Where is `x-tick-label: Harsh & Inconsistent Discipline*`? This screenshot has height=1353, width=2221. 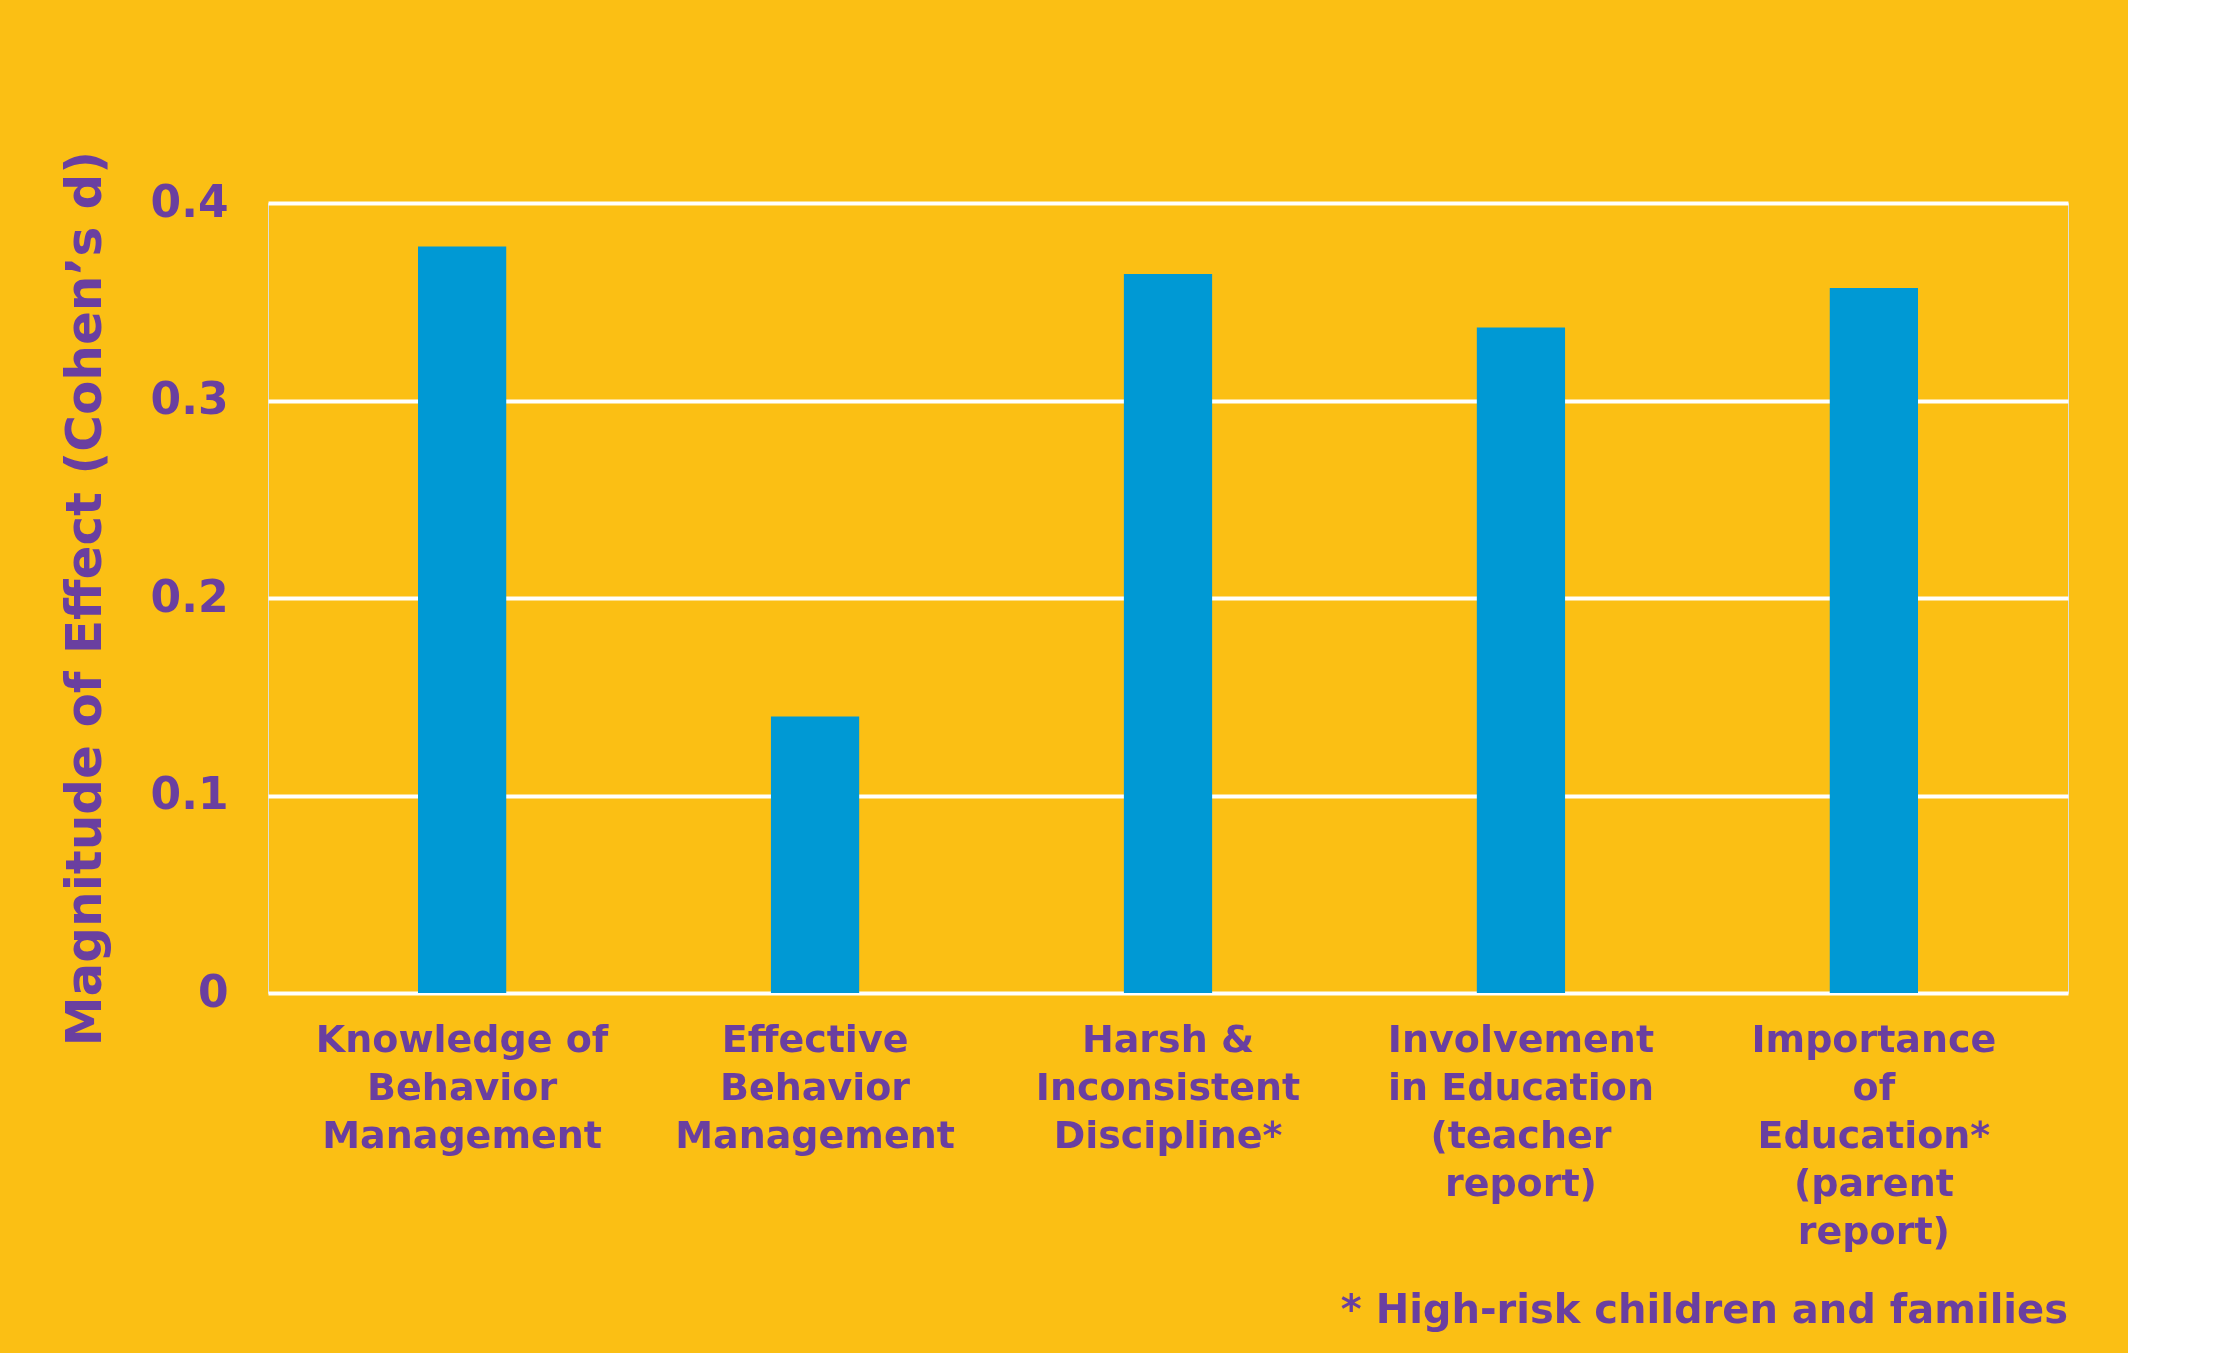
x-tick-label: Harsh & Inconsistent Discipline* is located at coordinates (1168, 1086).